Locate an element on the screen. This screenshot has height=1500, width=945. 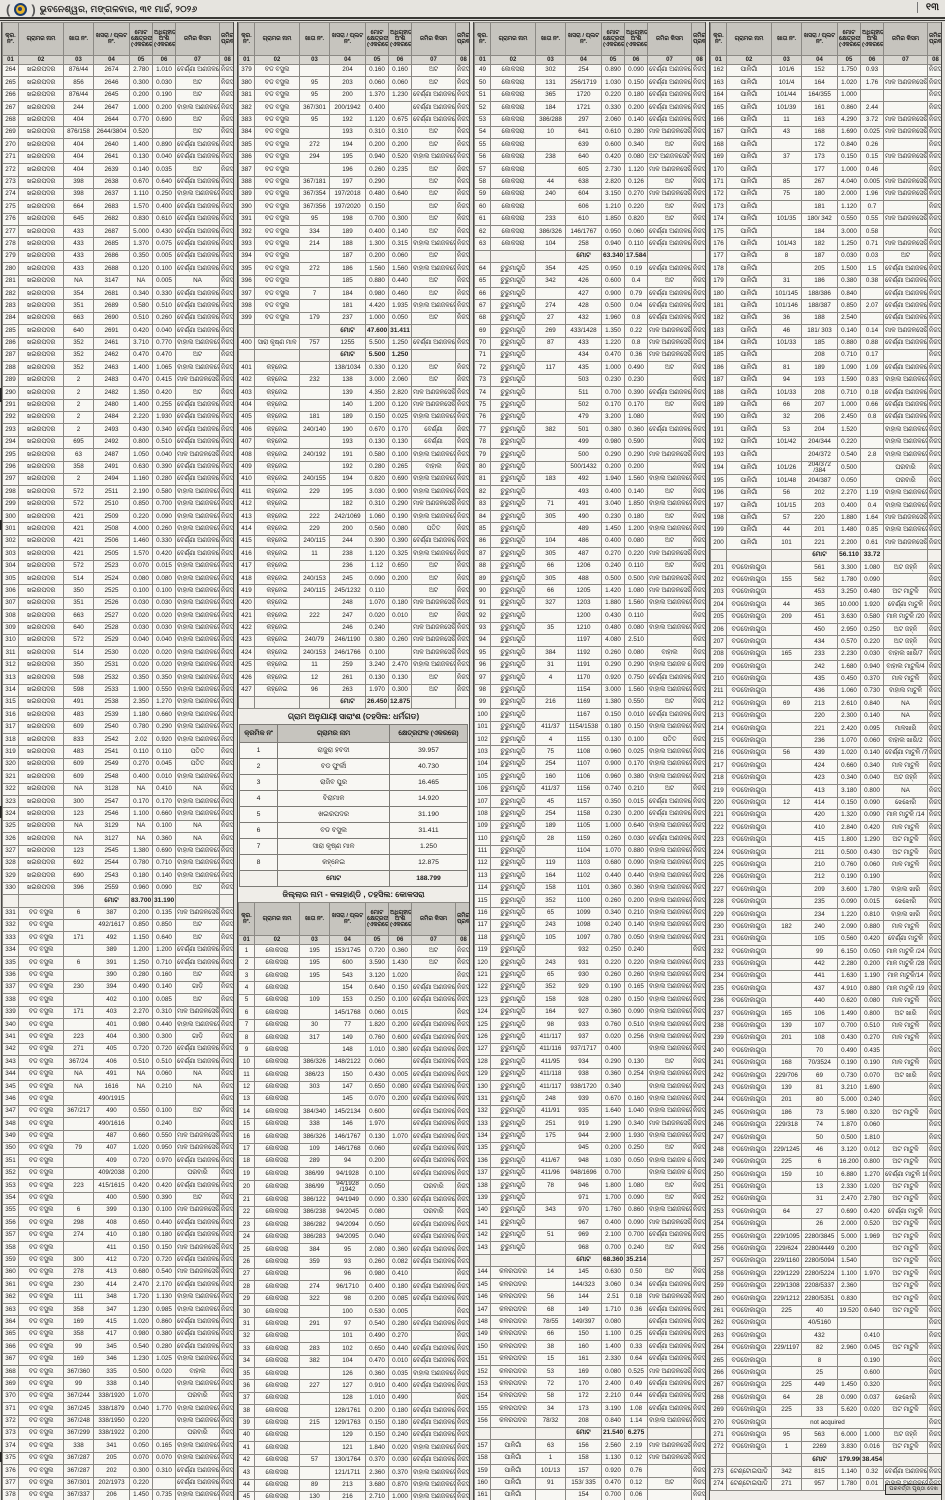
cell-plot: 1101 is located at coordinates (583, 888).